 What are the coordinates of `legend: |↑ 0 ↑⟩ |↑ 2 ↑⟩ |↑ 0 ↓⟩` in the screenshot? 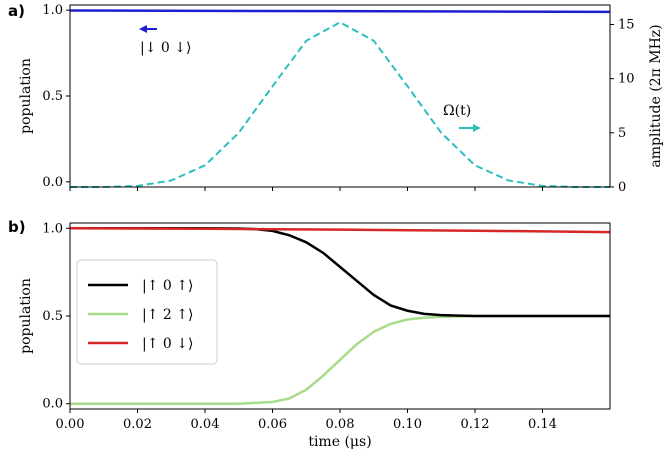 It's located at (147, 312).